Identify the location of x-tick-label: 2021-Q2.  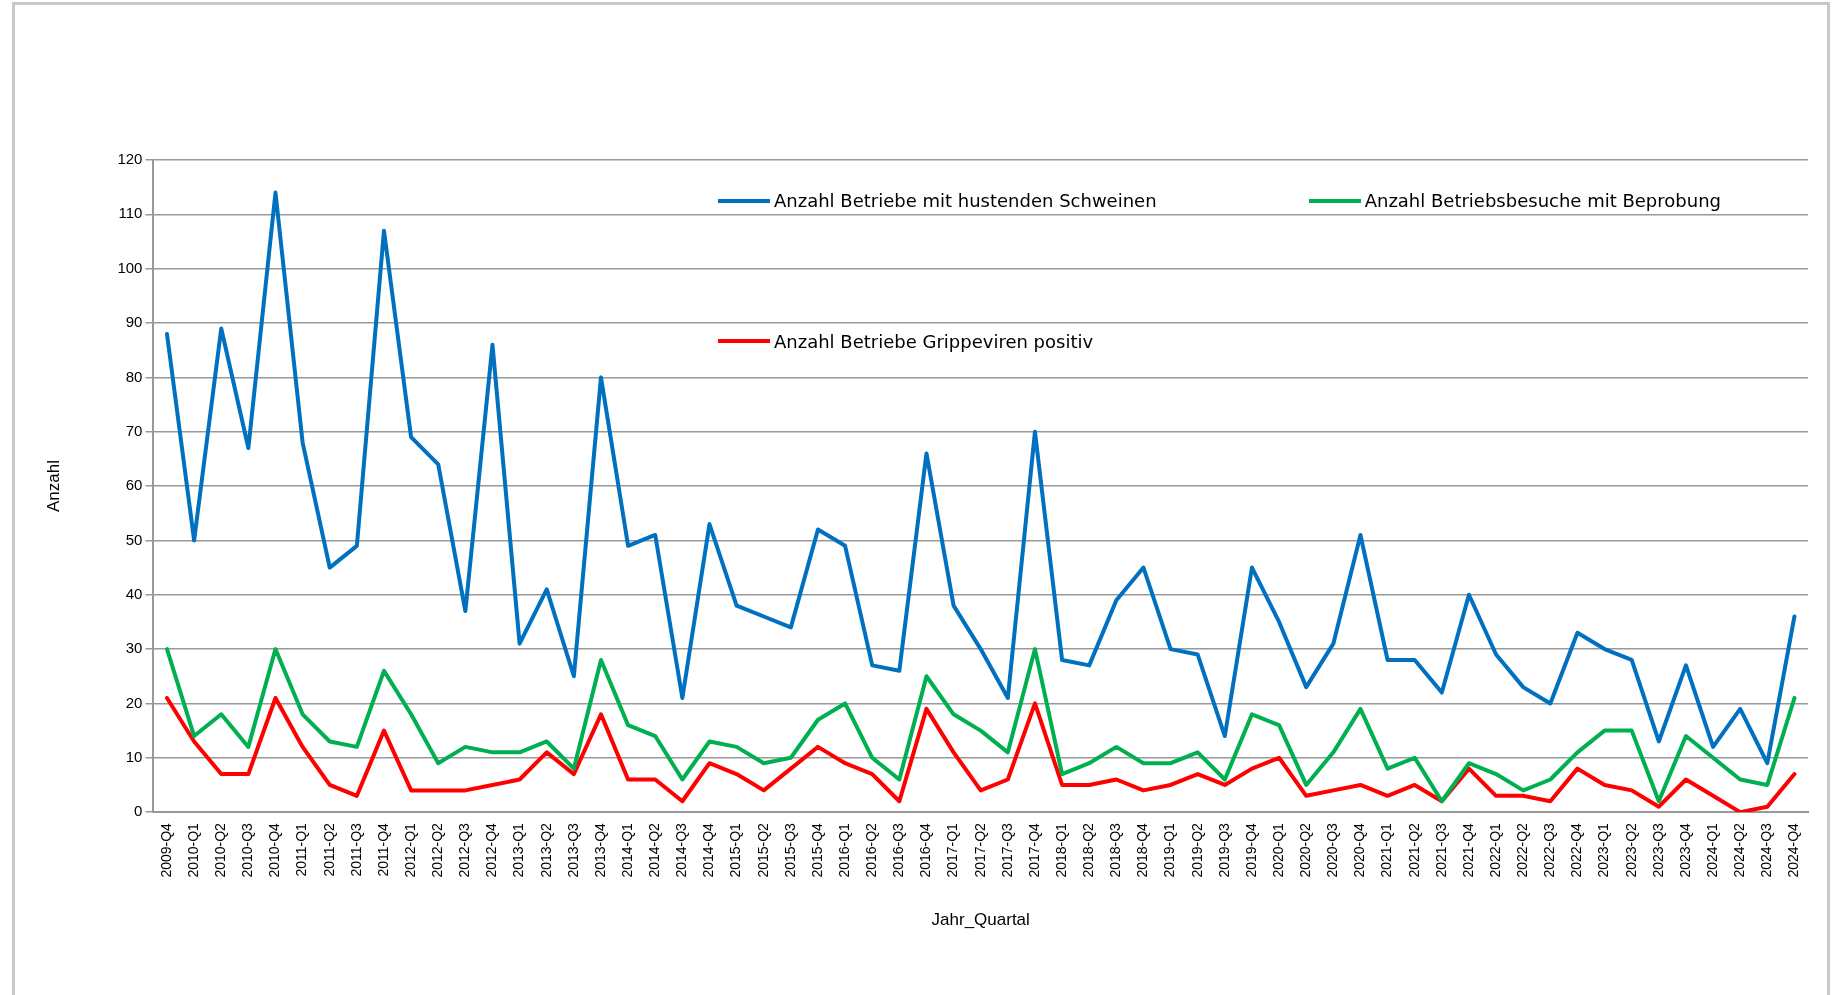
(1413, 850).